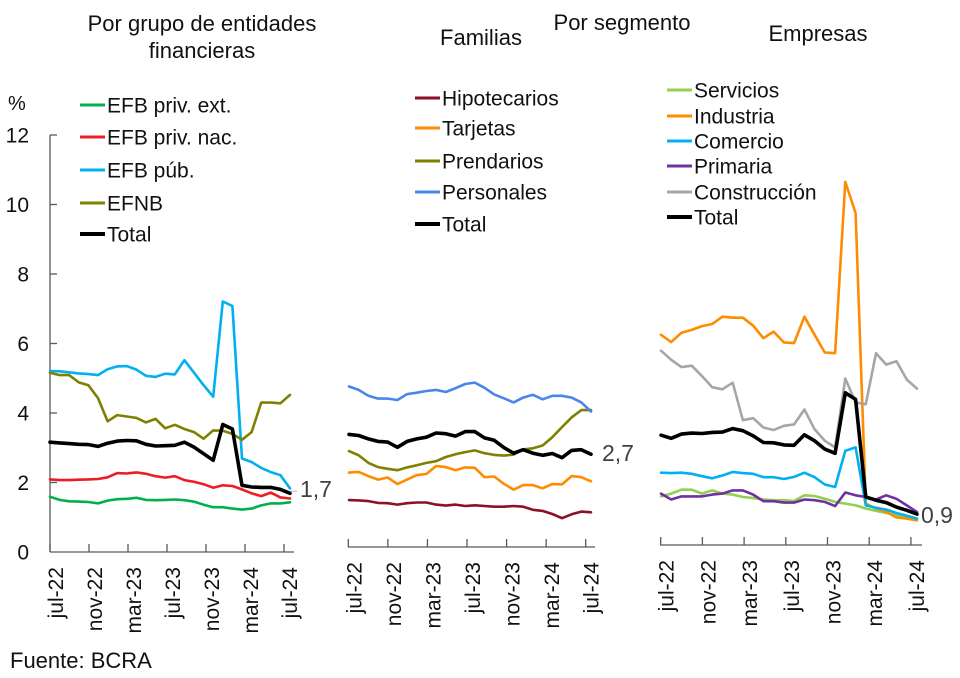 The width and height of the screenshot is (960, 678). I want to click on legend-item: EFB púb., so click(137, 171).